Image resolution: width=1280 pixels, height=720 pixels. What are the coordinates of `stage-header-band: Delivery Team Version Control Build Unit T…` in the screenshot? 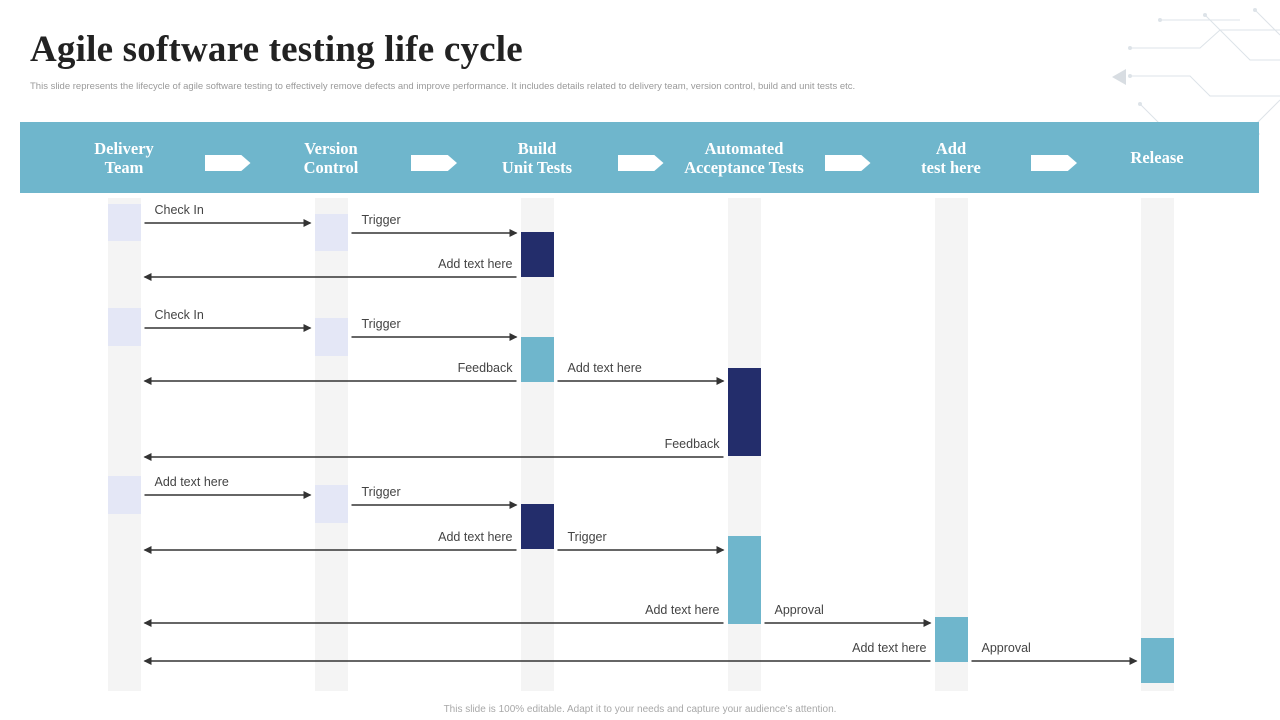 It's located at (639, 157).